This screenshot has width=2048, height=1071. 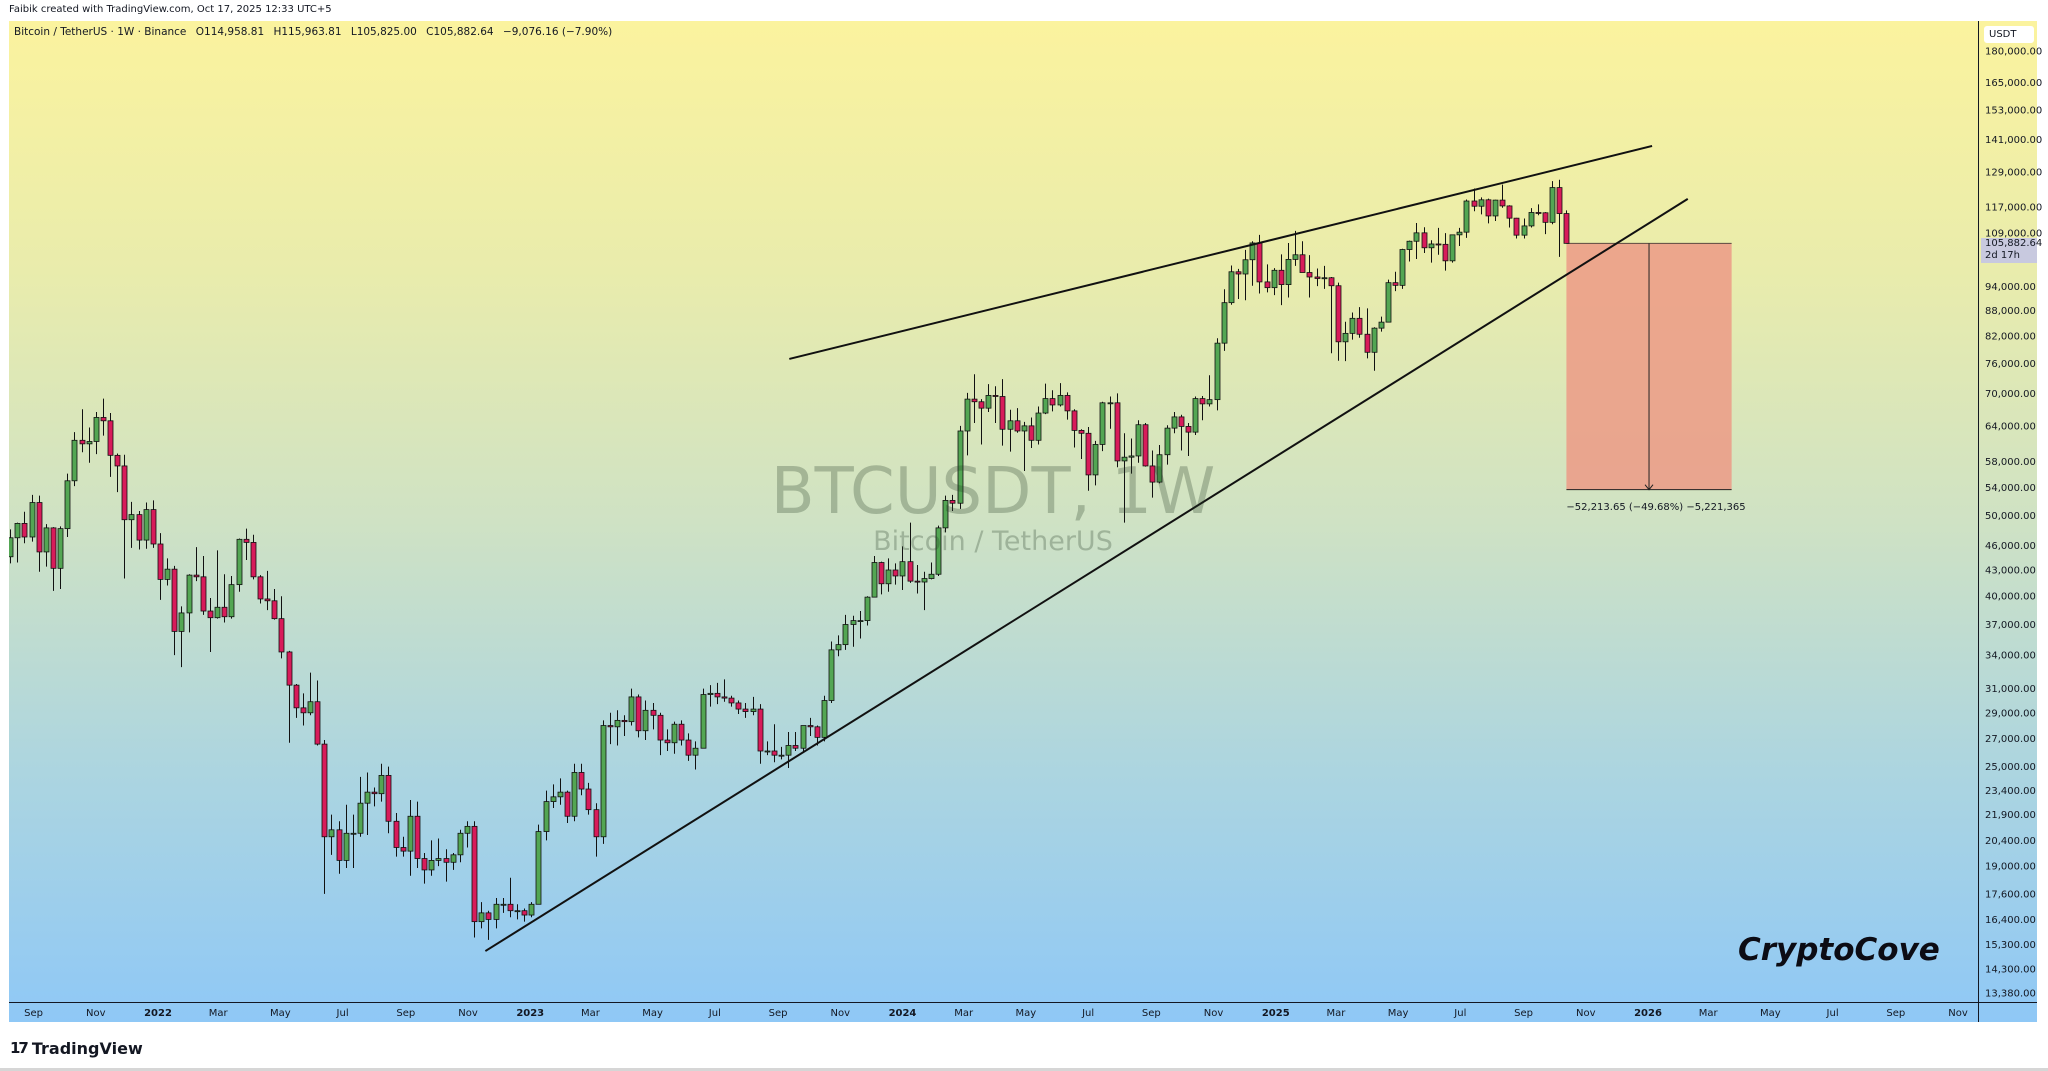 What do you see at coordinates (2009, 34) in the screenshot?
I see `currency-label: USDT` at bounding box center [2009, 34].